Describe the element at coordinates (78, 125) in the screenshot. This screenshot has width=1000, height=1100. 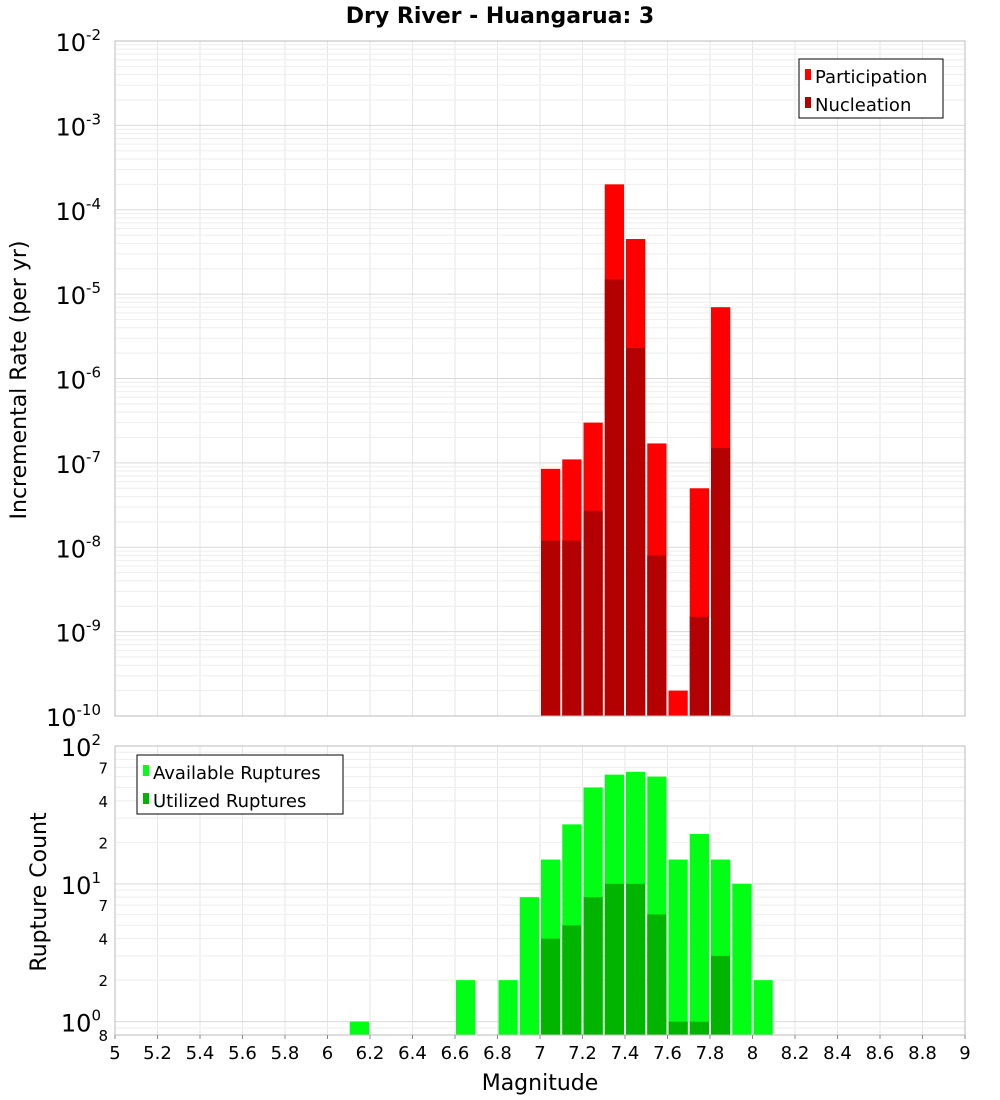
I see `top-y-tick-label: 10⁻³` at that location.